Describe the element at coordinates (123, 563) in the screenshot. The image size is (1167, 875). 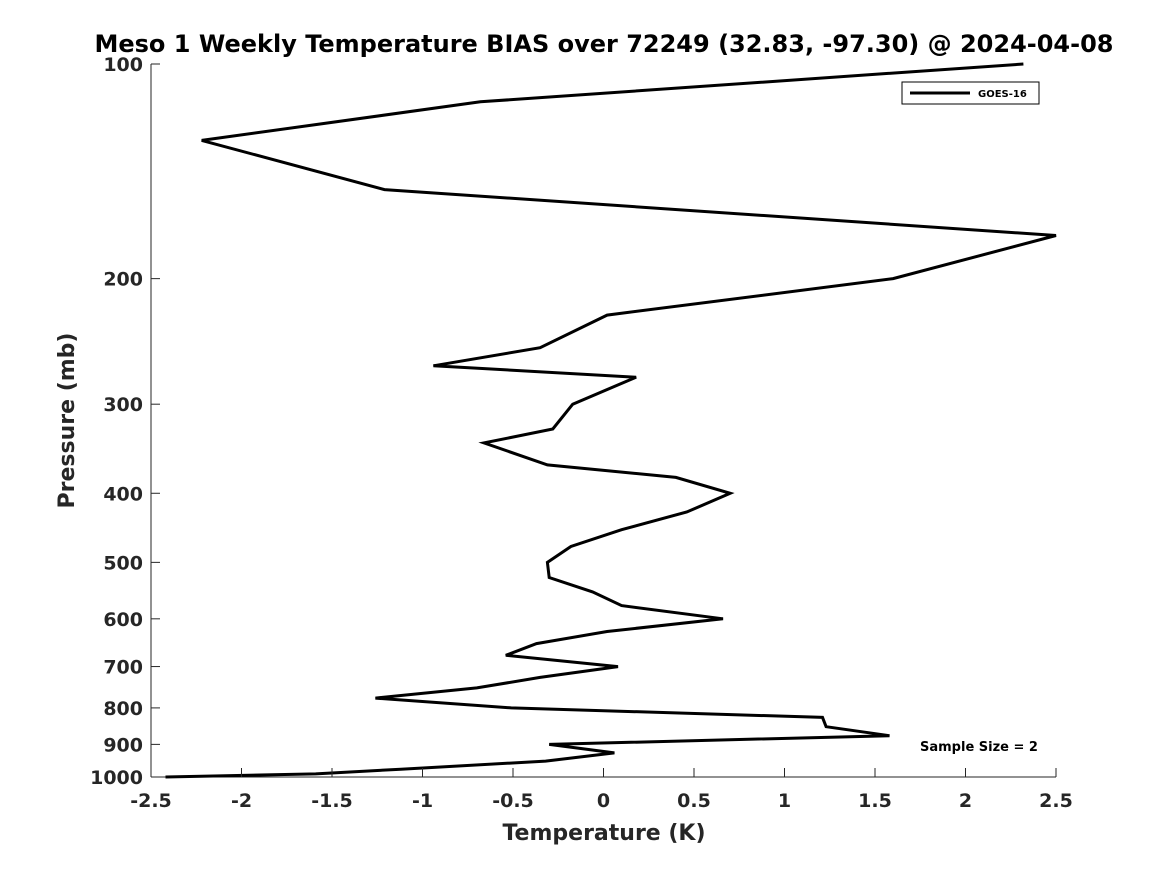
I see `y-tick-label: 500` at that location.